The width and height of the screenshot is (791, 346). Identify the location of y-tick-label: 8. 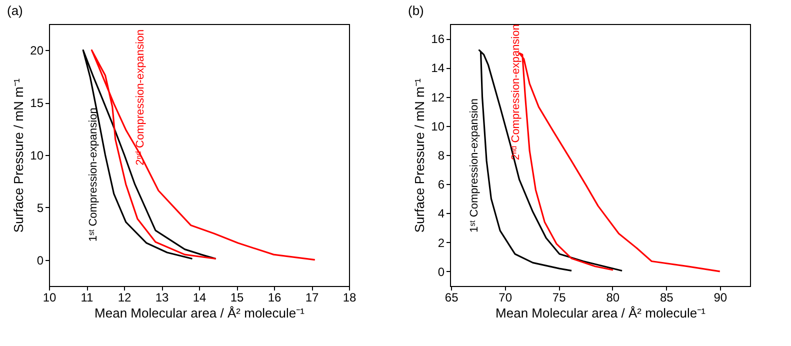
(441, 155).